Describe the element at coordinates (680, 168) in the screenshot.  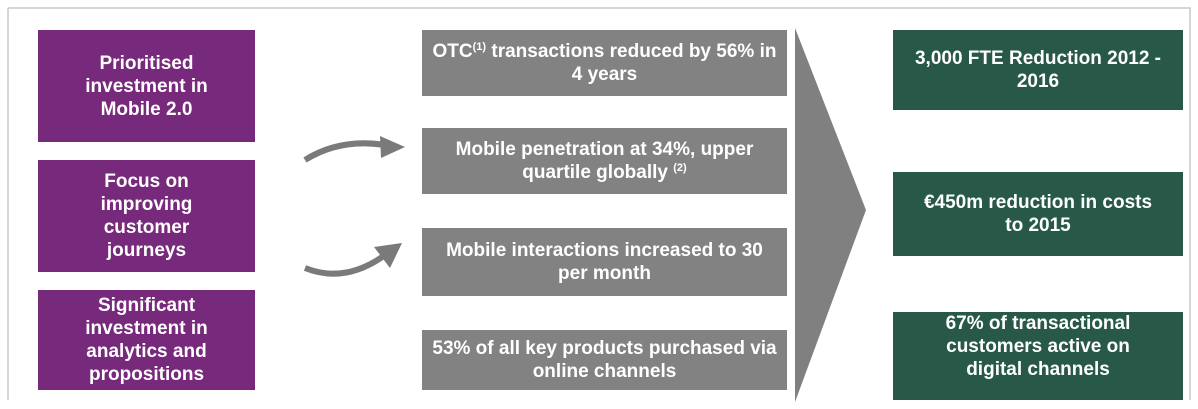
I see `footnote-ref: (2)` at that location.